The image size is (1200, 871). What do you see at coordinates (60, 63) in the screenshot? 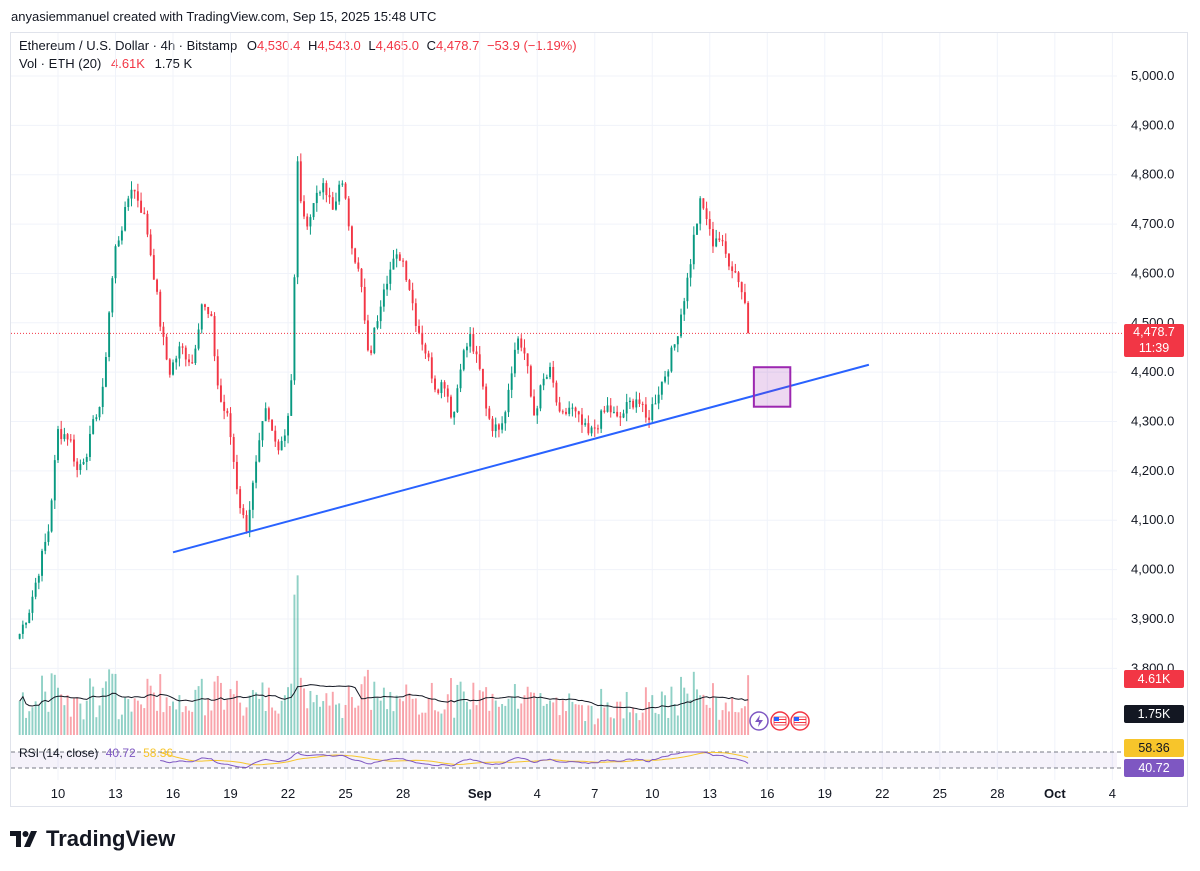
I see `volume-label: Vol · ETH (20)` at bounding box center [60, 63].